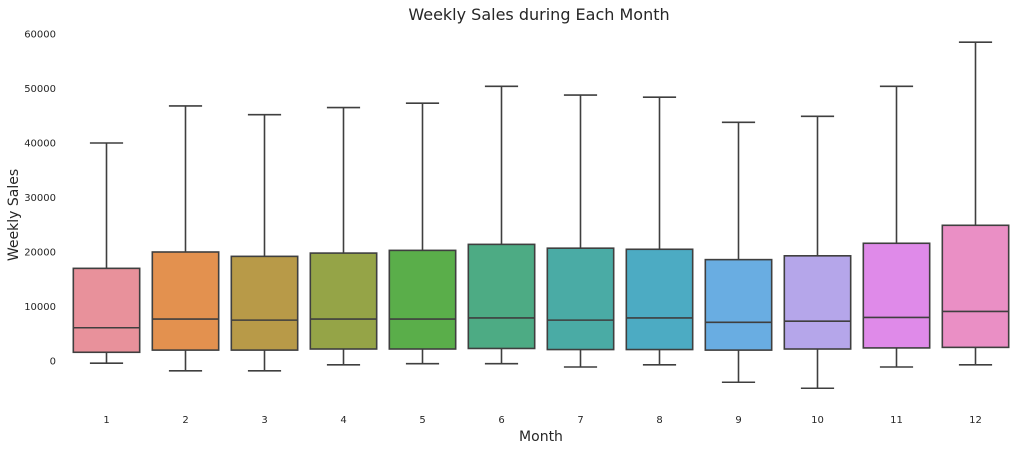 The height and width of the screenshot is (451, 1022). Describe the element at coordinates (264, 420) in the screenshot. I see `x-tick-label: 3` at that location.